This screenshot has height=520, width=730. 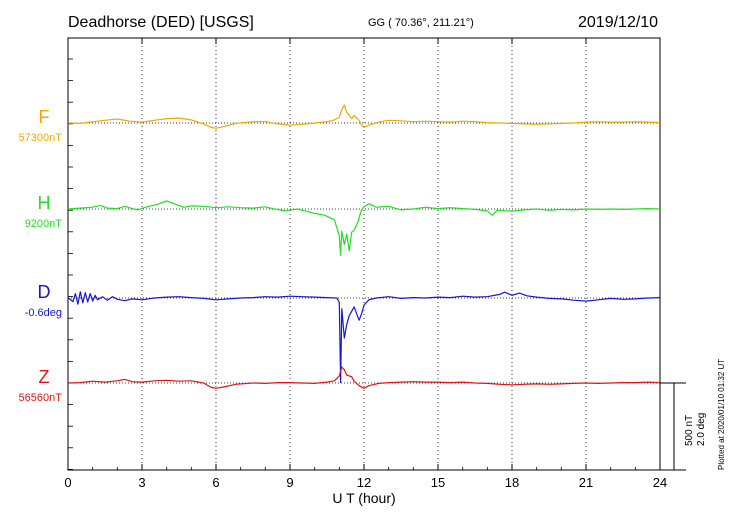 What do you see at coordinates (586, 482) in the screenshot?
I see `x-tick-label: 21` at bounding box center [586, 482].